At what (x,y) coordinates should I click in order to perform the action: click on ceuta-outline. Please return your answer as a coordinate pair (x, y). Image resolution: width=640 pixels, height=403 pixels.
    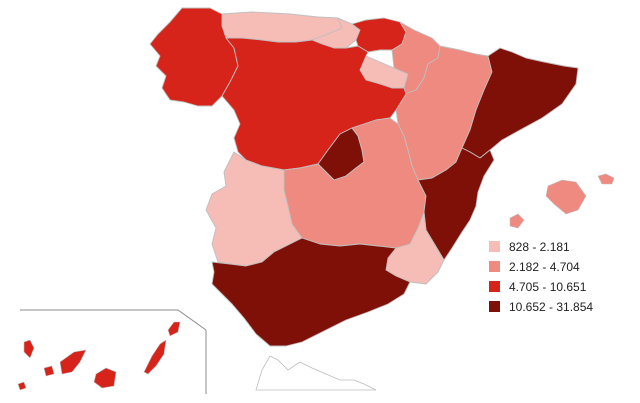
    Looking at the image, I should click on (316, 373).